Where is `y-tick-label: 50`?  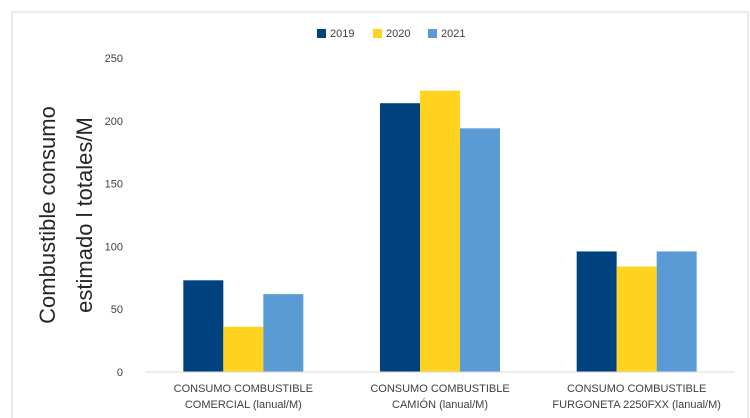
y-tick-label: 50 is located at coordinates (117, 310).